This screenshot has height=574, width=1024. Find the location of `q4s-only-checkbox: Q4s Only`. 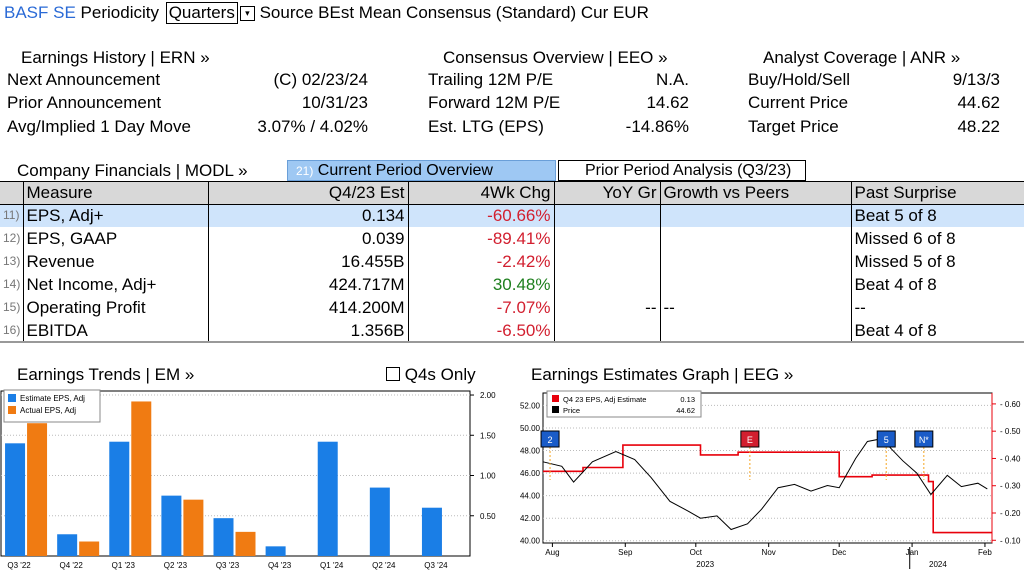

q4s-only-checkbox: Q4s Only is located at coordinates (431, 375).